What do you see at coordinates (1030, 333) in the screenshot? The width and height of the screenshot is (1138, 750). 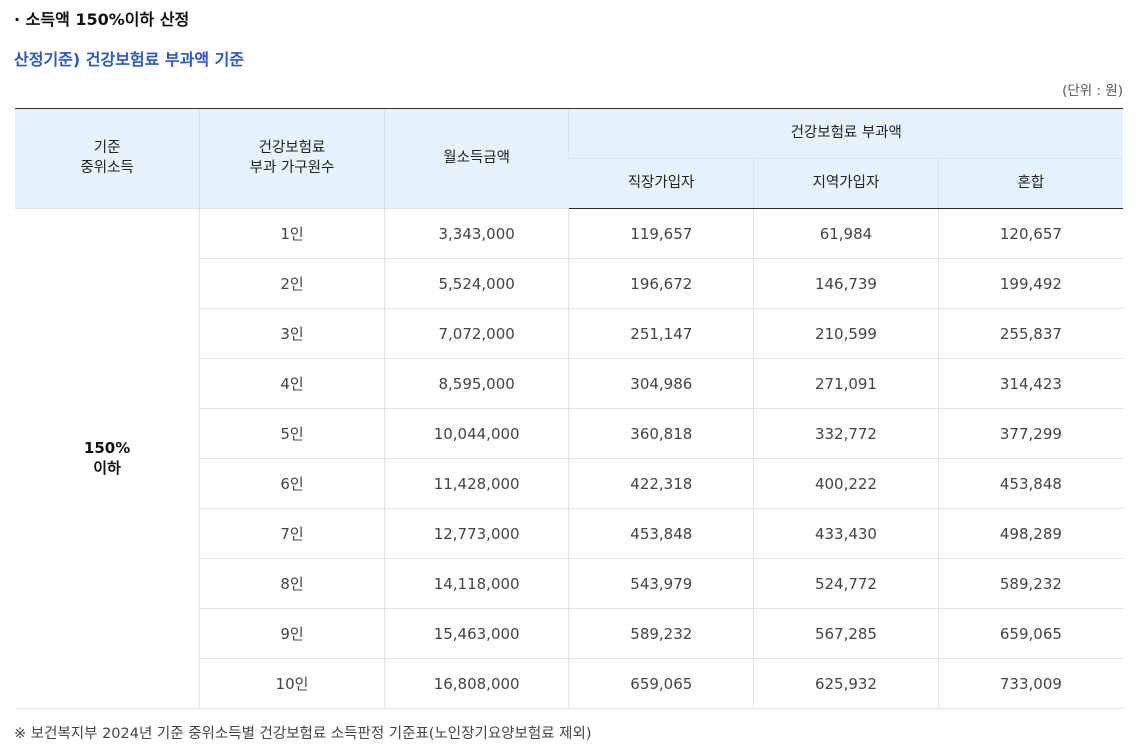 I see `cell-mixed: 255,837` at bounding box center [1030, 333].